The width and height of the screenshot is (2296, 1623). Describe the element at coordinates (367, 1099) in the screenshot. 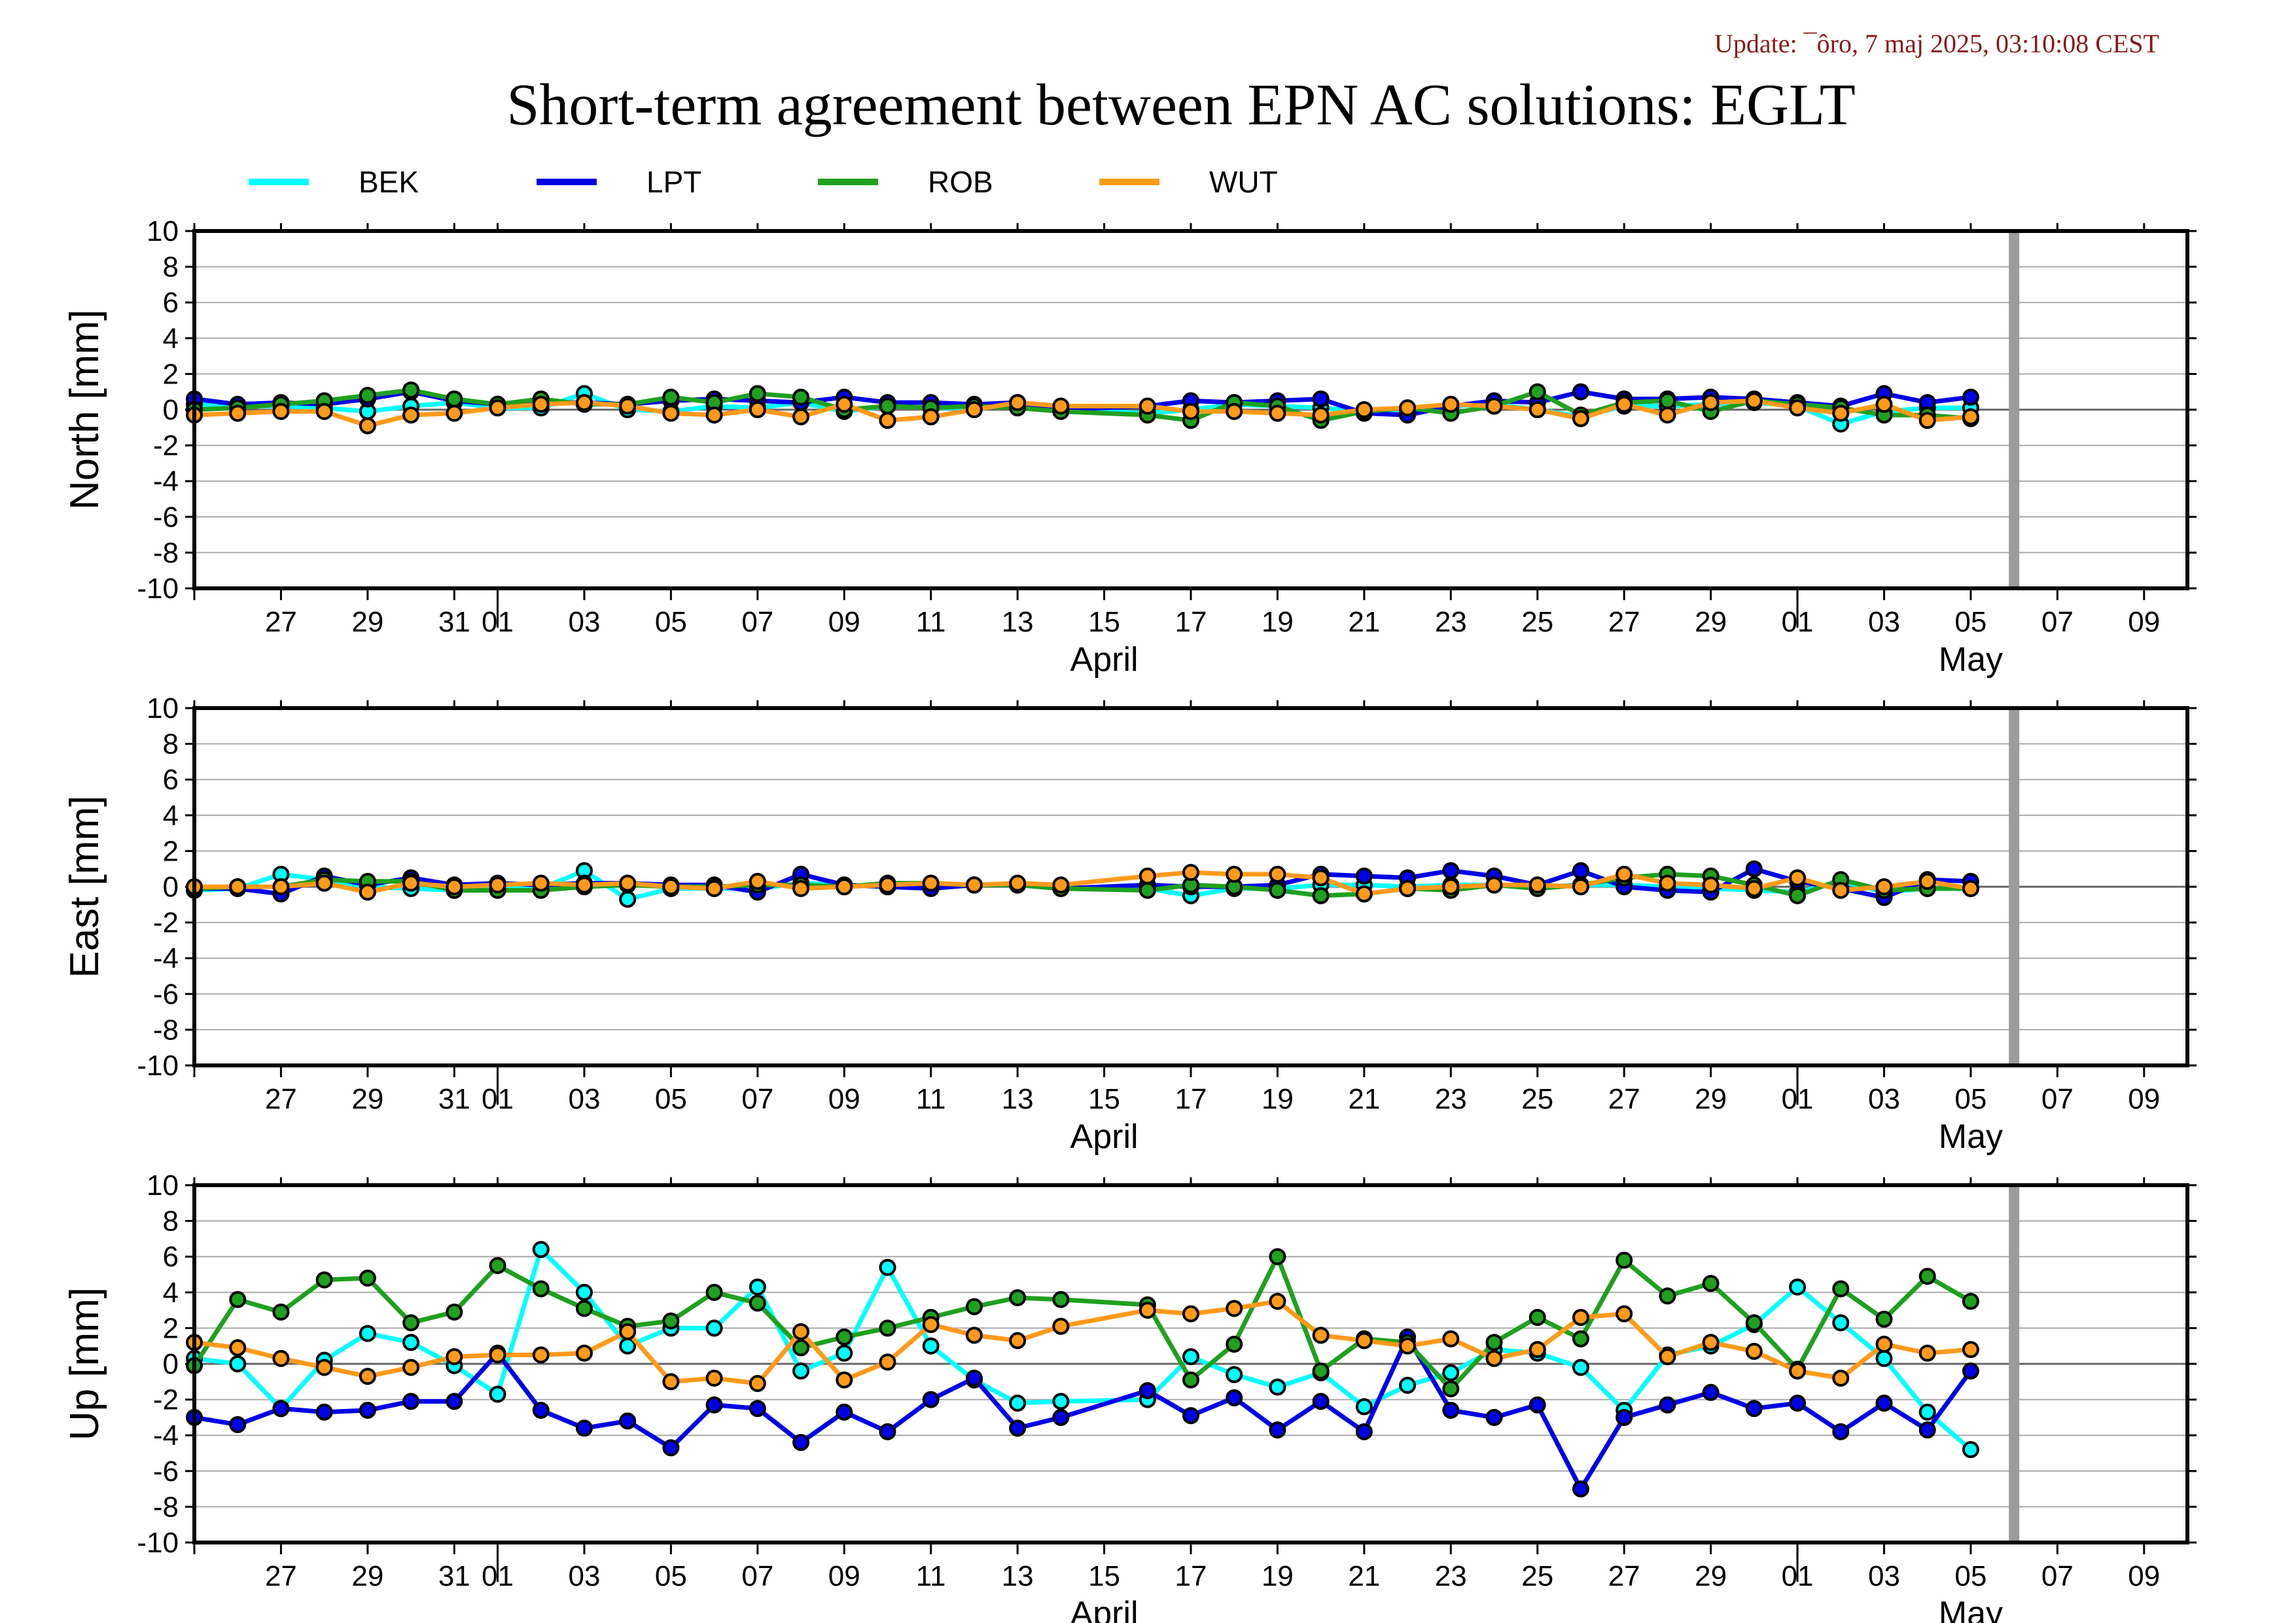

I see `x-tick-label: 29` at that location.